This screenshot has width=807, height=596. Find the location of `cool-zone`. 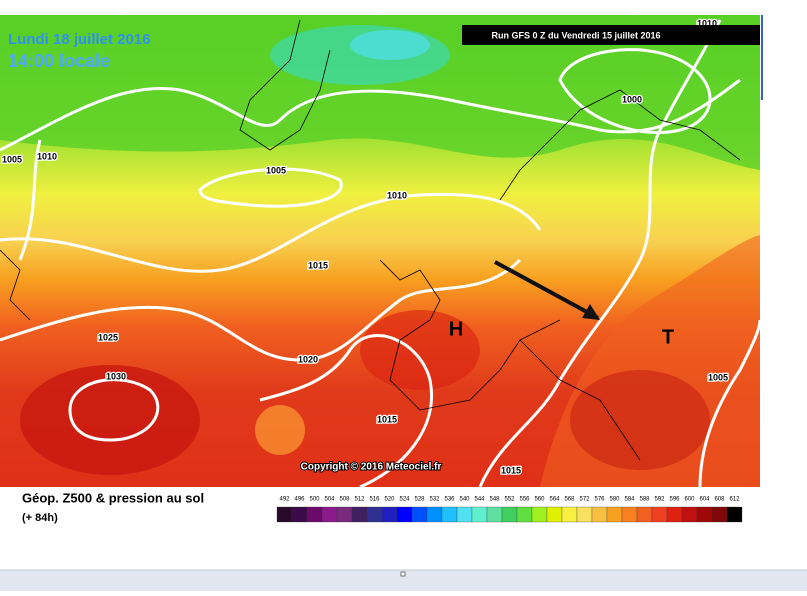

cool-zone is located at coordinates (360, 55).